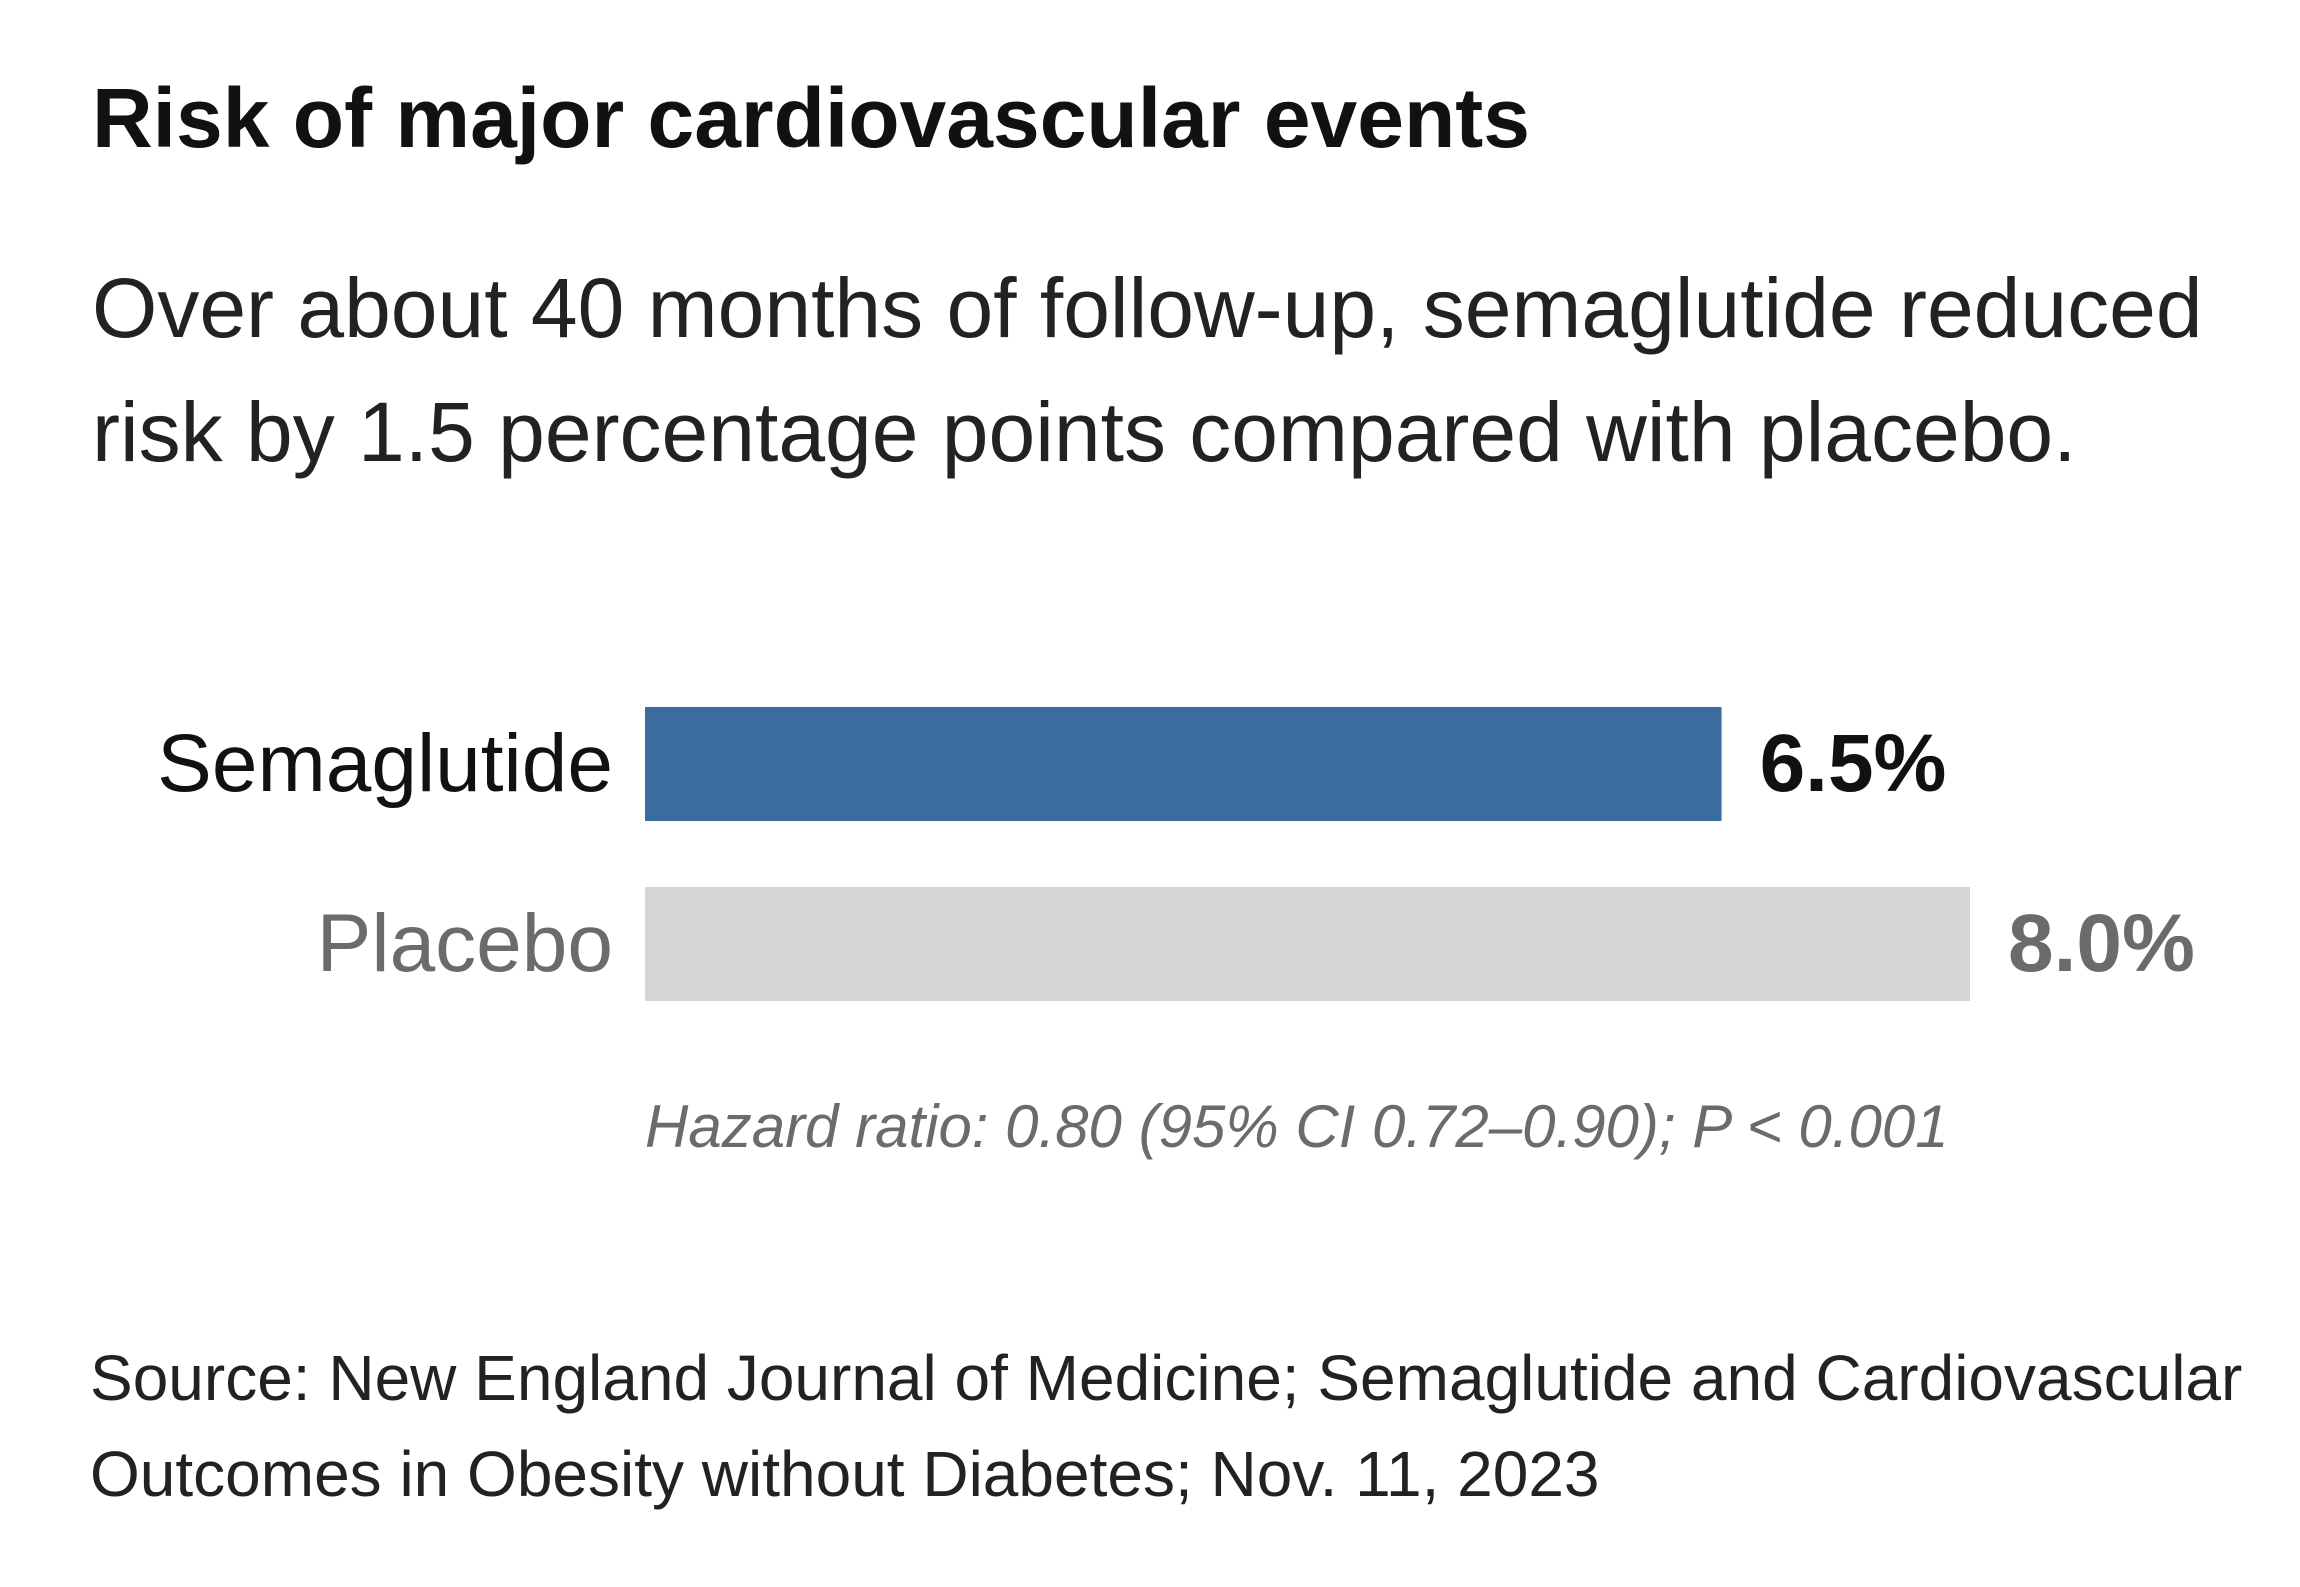 This screenshot has height=1587, width=2300. Describe the element at coordinates (1853, 763) in the screenshot. I see `value-label-semaglutide: 6.5%` at that location.